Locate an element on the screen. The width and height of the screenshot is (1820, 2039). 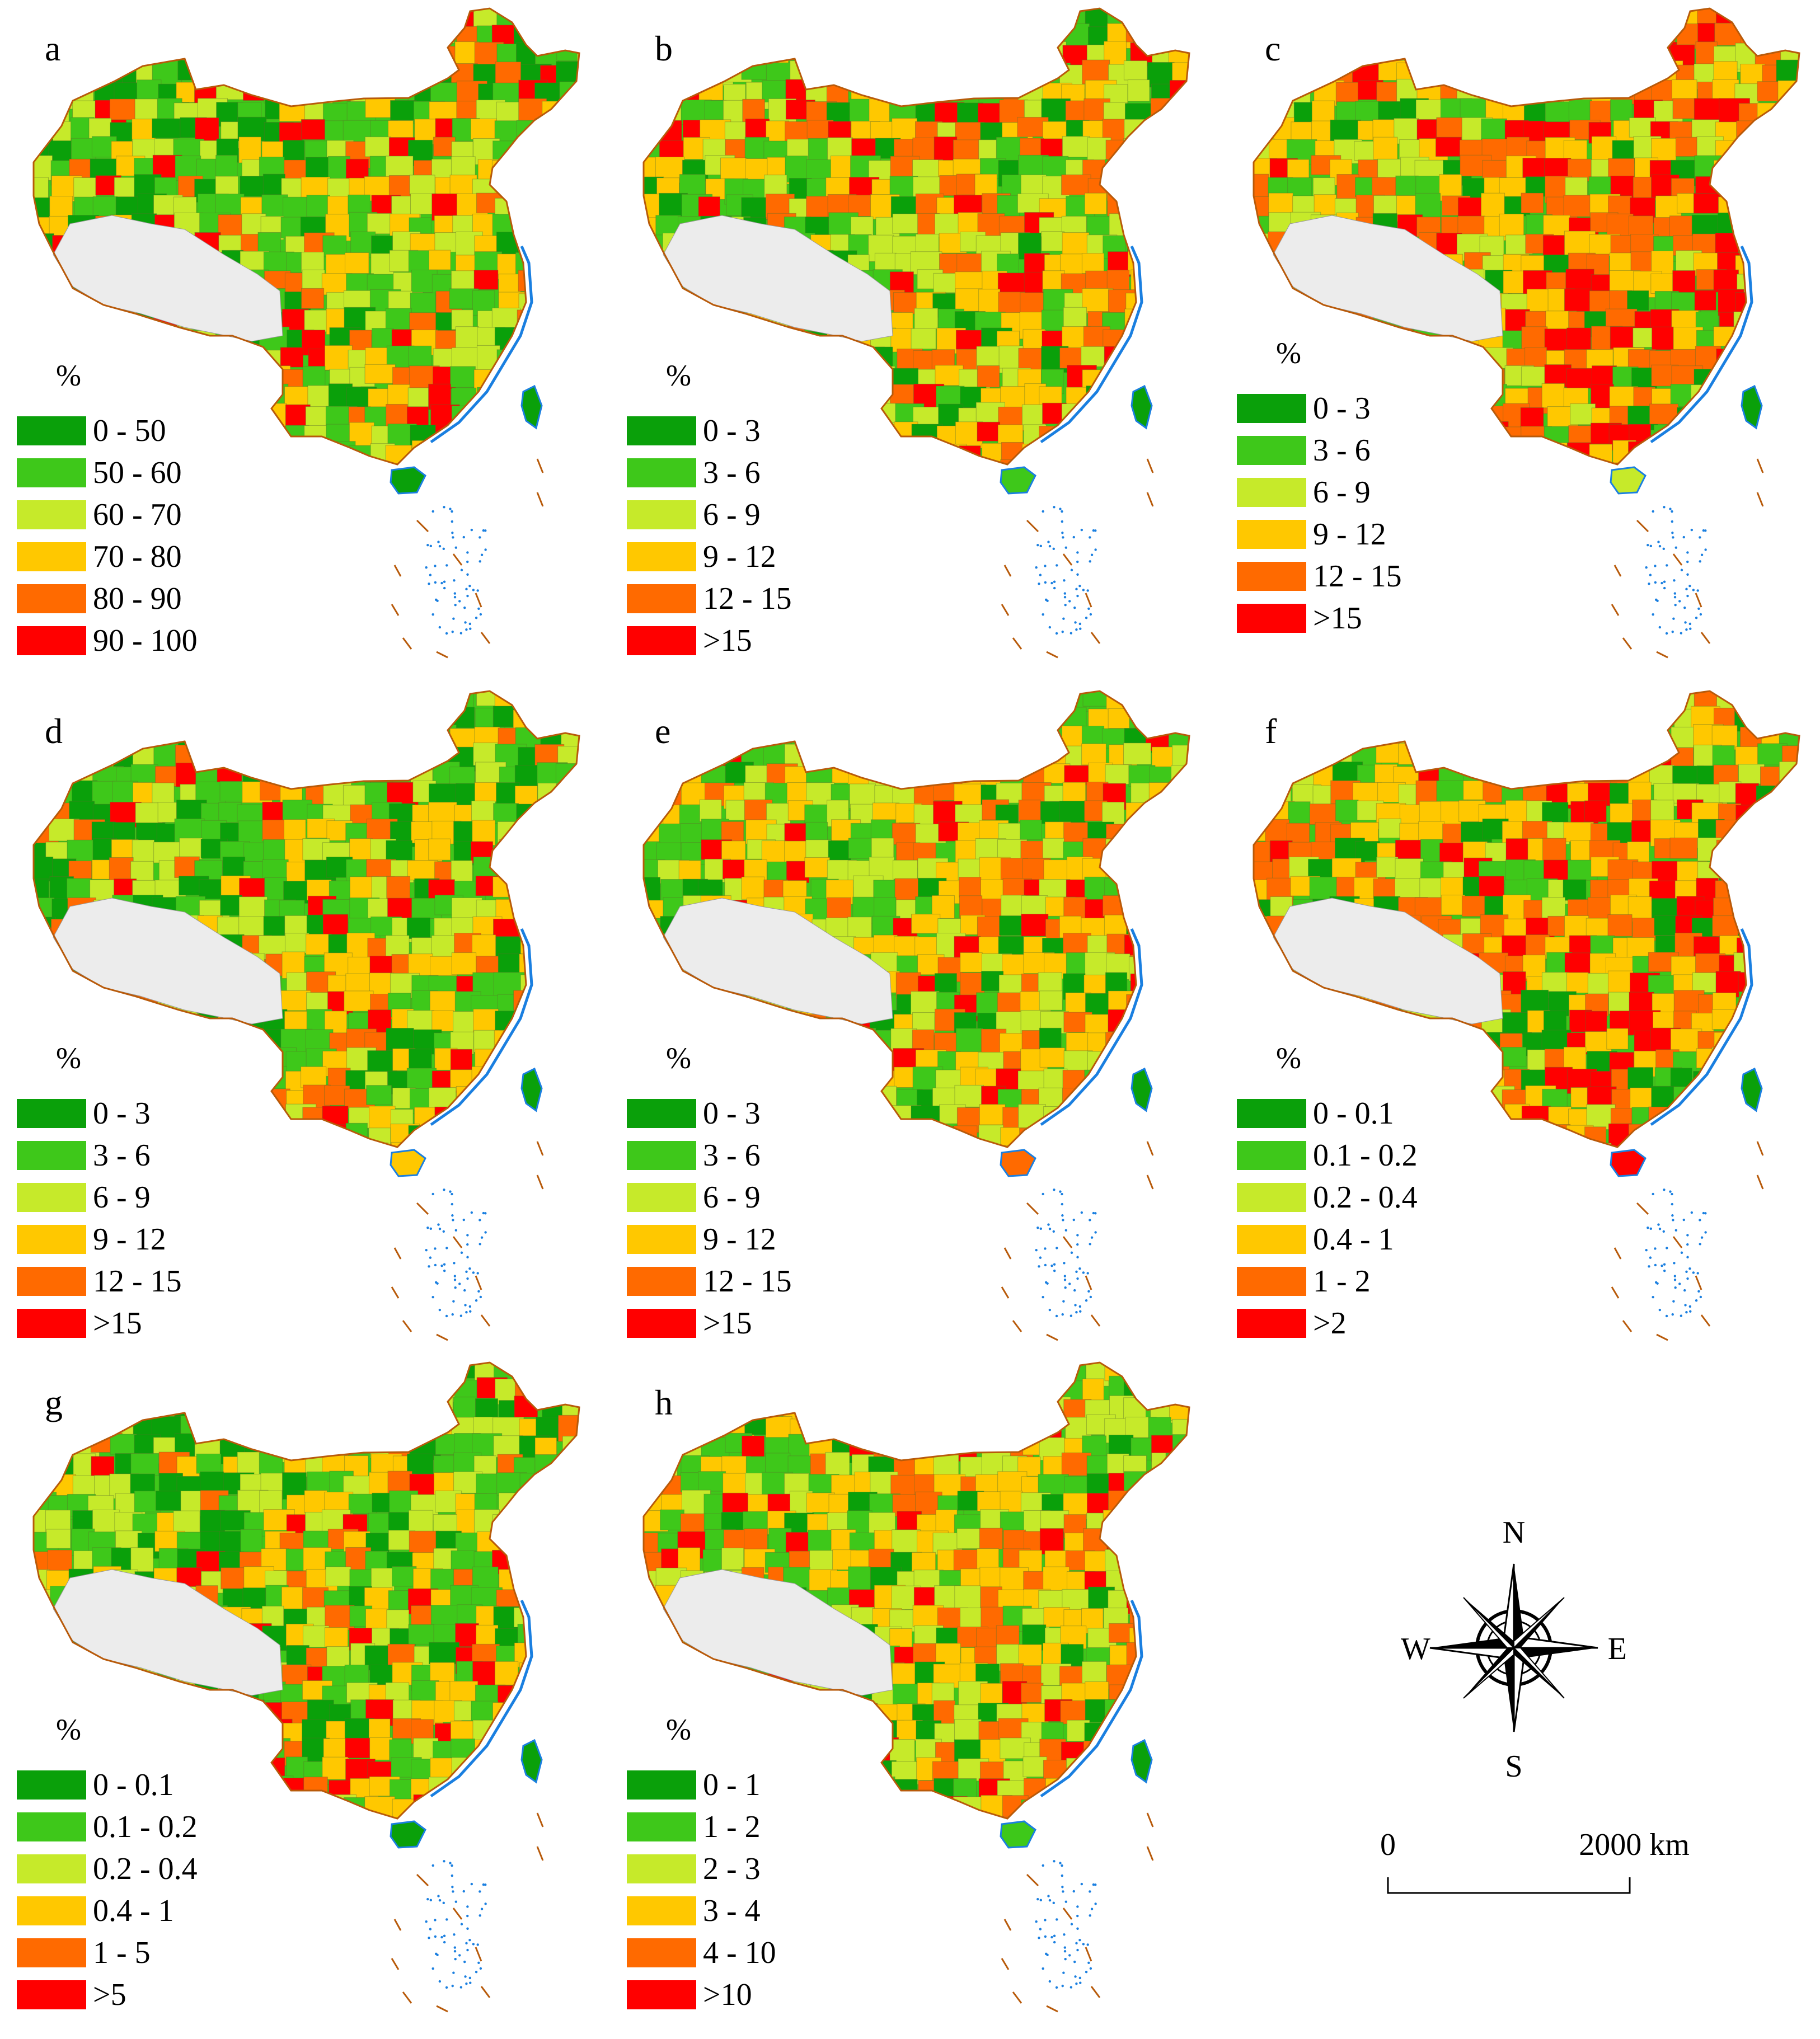
legend-label: 80 - 90 is located at coordinates (137, 598).